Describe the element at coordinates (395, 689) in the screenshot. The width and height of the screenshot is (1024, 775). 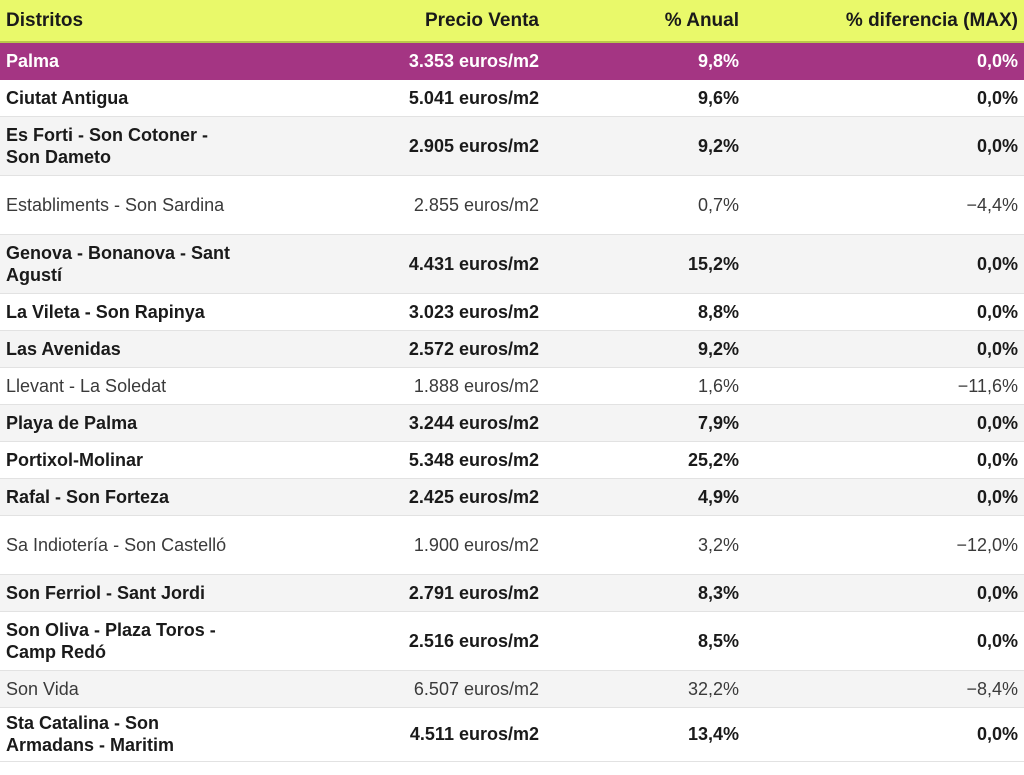
I see `cell-price: 6.507 euros/m2` at that location.